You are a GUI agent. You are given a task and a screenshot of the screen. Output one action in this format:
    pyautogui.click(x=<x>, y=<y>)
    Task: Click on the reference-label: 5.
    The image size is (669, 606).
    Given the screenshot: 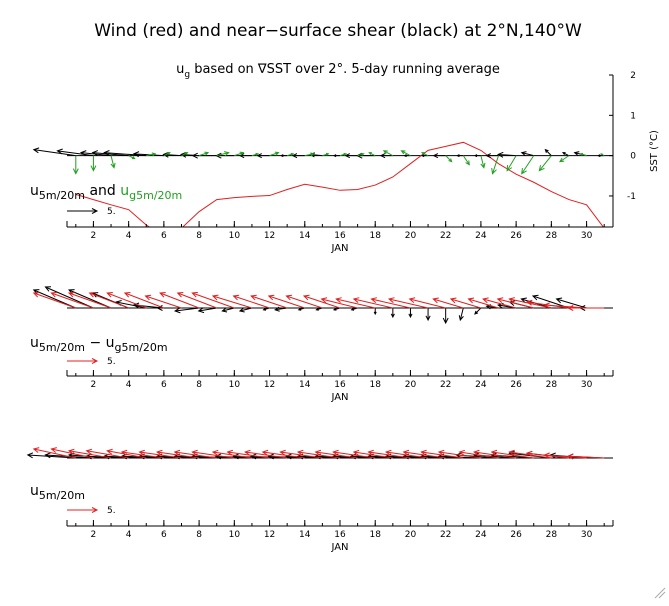 What is the action you would take?
    pyautogui.click(x=111, y=212)
    